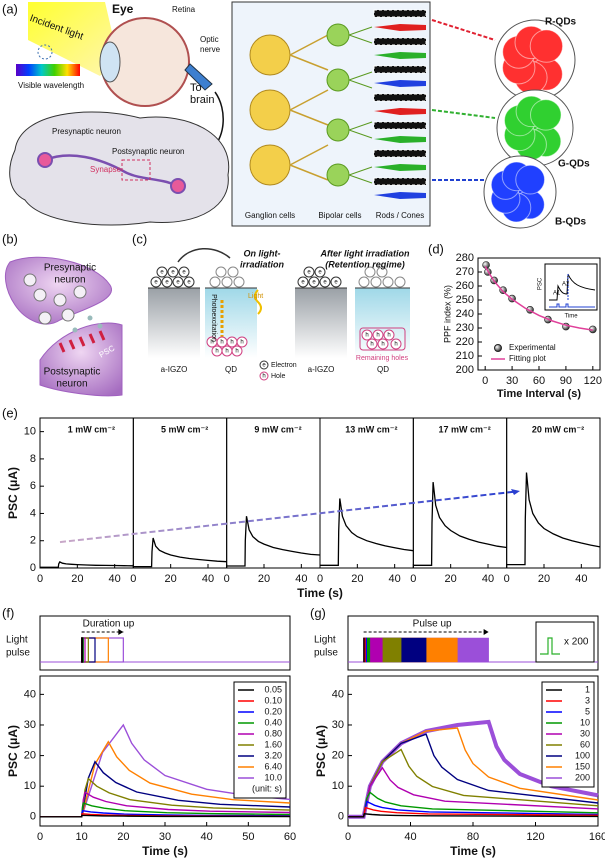 The width and height of the screenshot is (605, 861). I want to click on y-tick-label: 250, so click(465, 300).